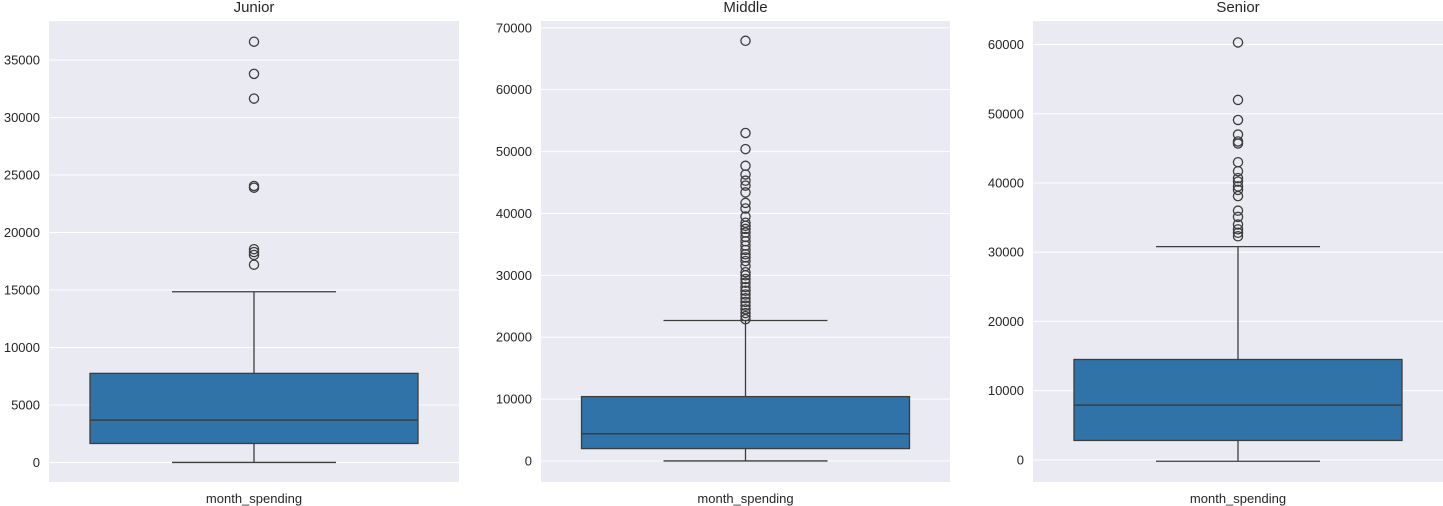 The height and width of the screenshot is (506, 1443). Describe the element at coordinates (1237, 8) in the screenshot. I see `chart-title: Senior` at that location.